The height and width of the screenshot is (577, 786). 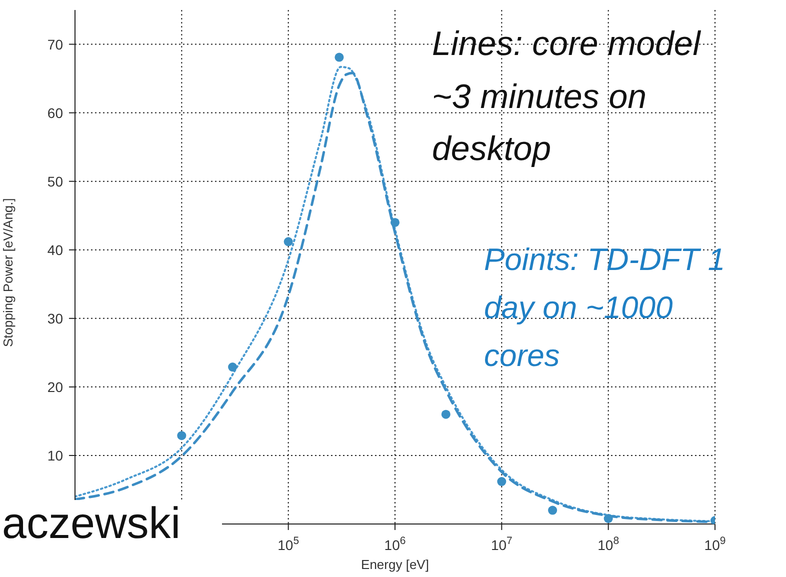 I want to click on x-tick-label: 10$^{8}$, so click(x=609, y=544).